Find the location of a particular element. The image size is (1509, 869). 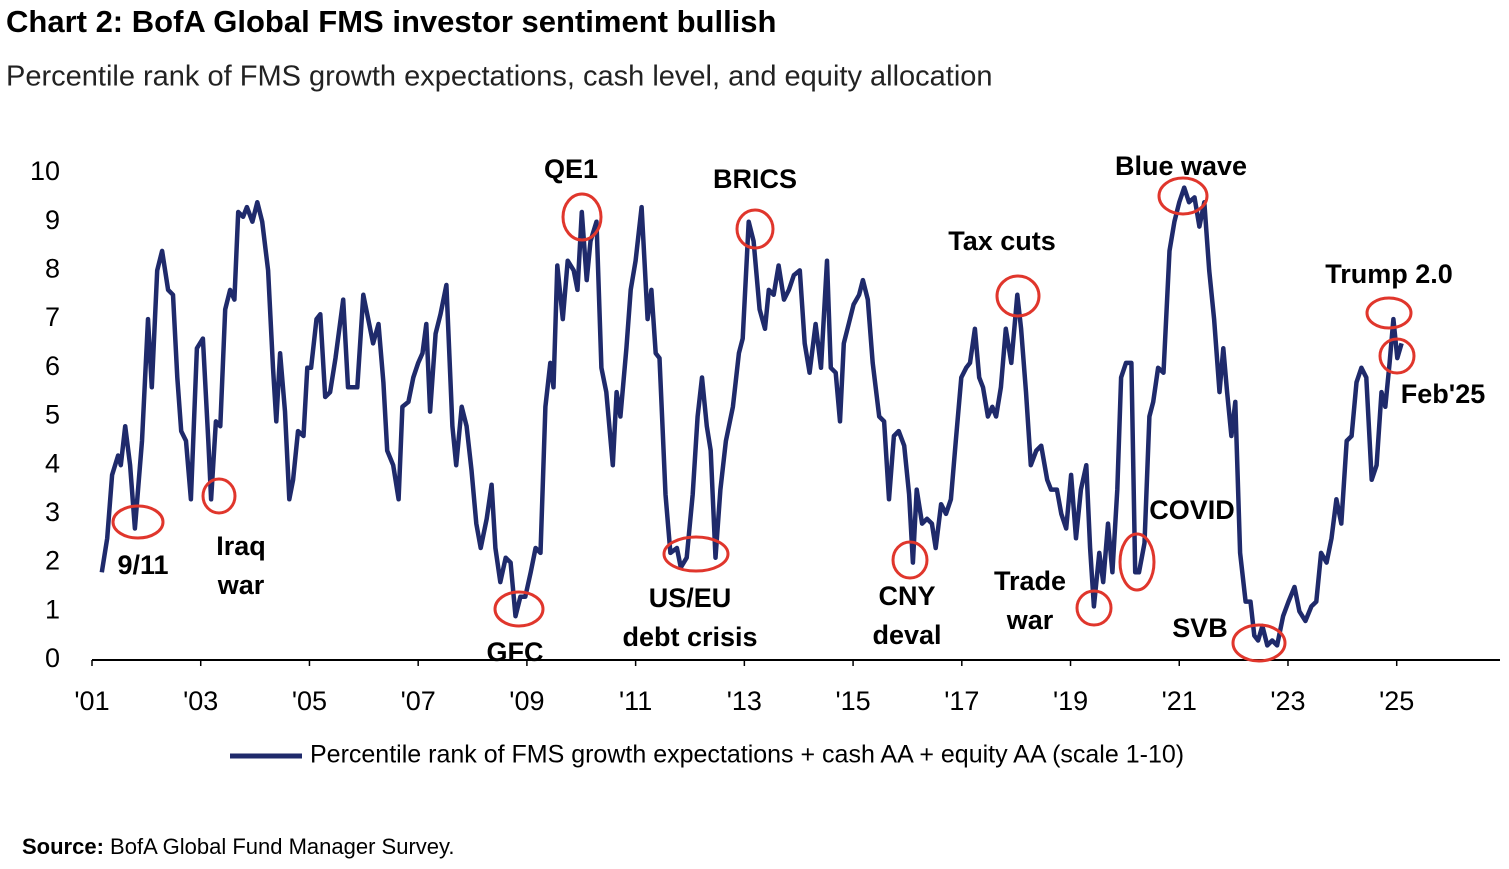

annotation: COVID is located at coordinates (1192, 510).